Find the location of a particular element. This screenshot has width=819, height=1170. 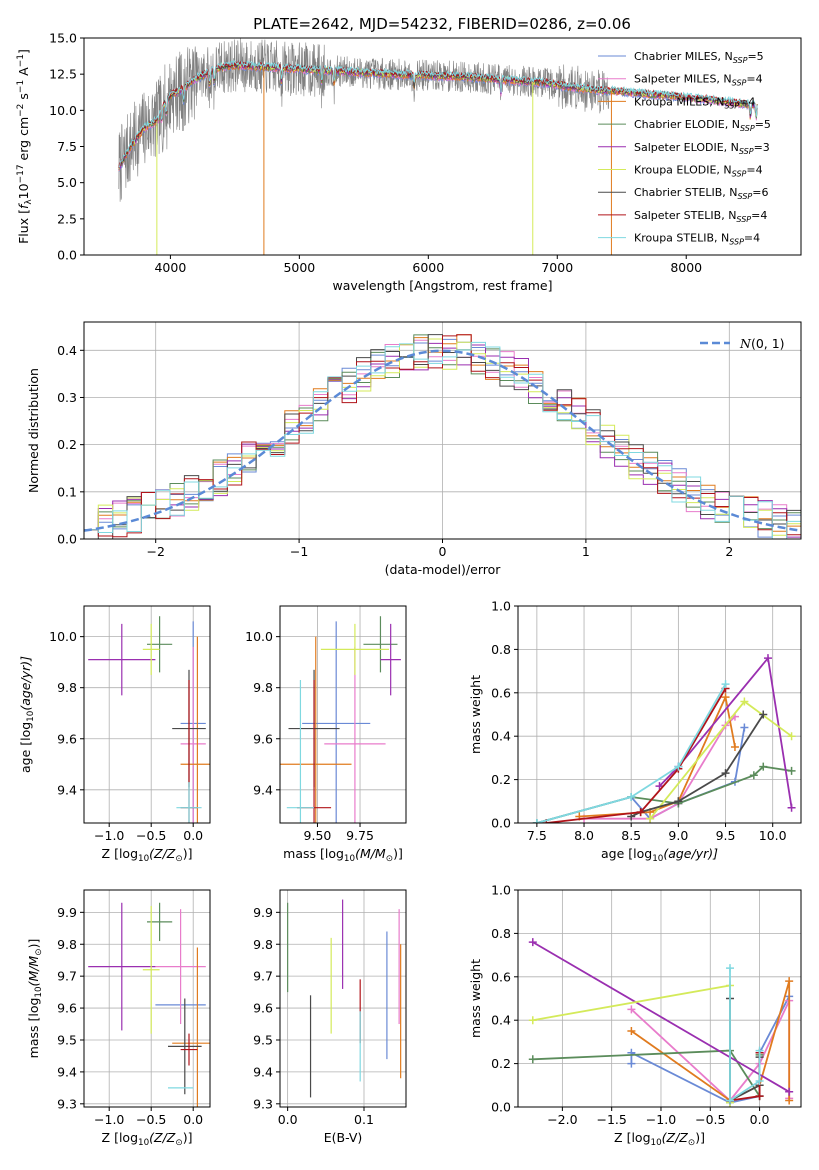

legend-item: Salpeter STELIB, NSSP=4 is located at coordinates (682, 216).